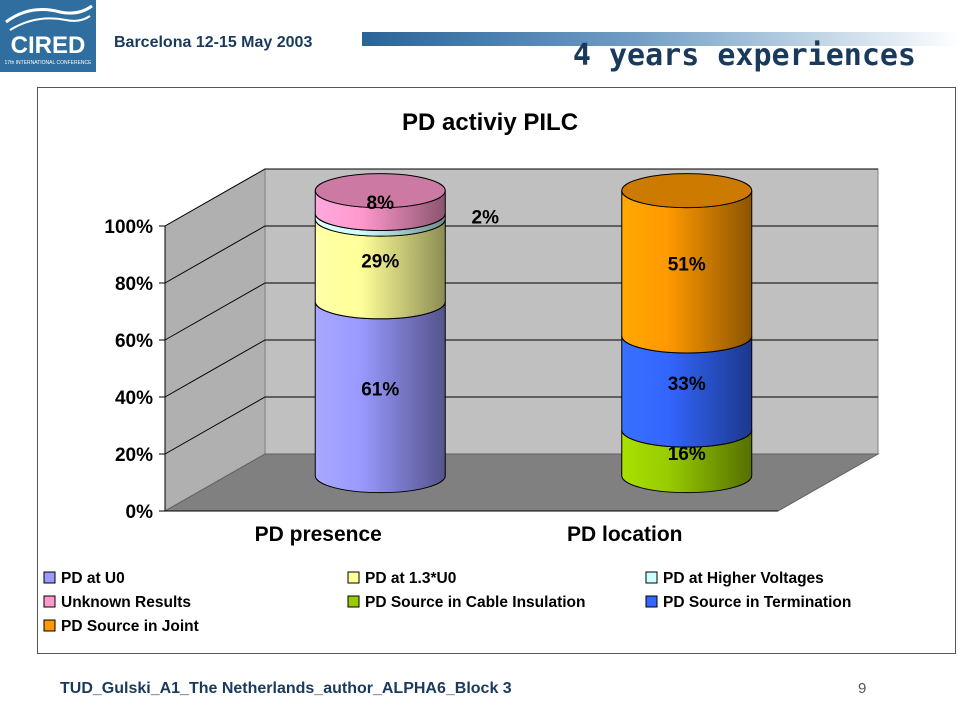  Describe the element at coordinates (48, 45) in the screenshot. I see `logo-text: CIRED` at that location.